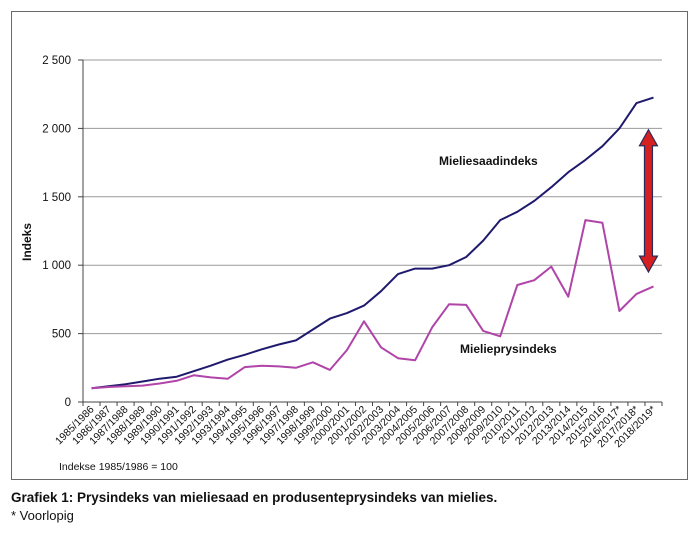  Describe the element at coordinates (27, 242) in the screenshot. I see `y-axis-title: Indeks` at that location.